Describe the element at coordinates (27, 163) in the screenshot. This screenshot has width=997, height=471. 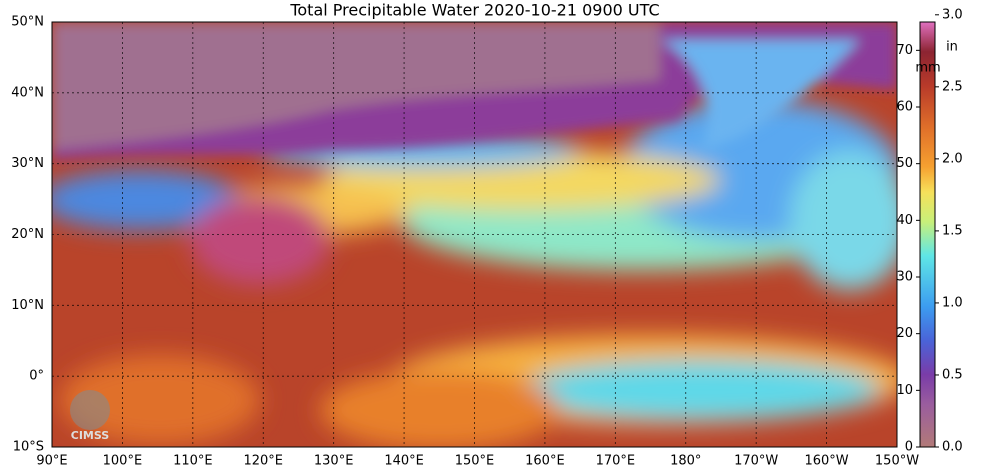
I see `lat-label: 30°N` at that location.